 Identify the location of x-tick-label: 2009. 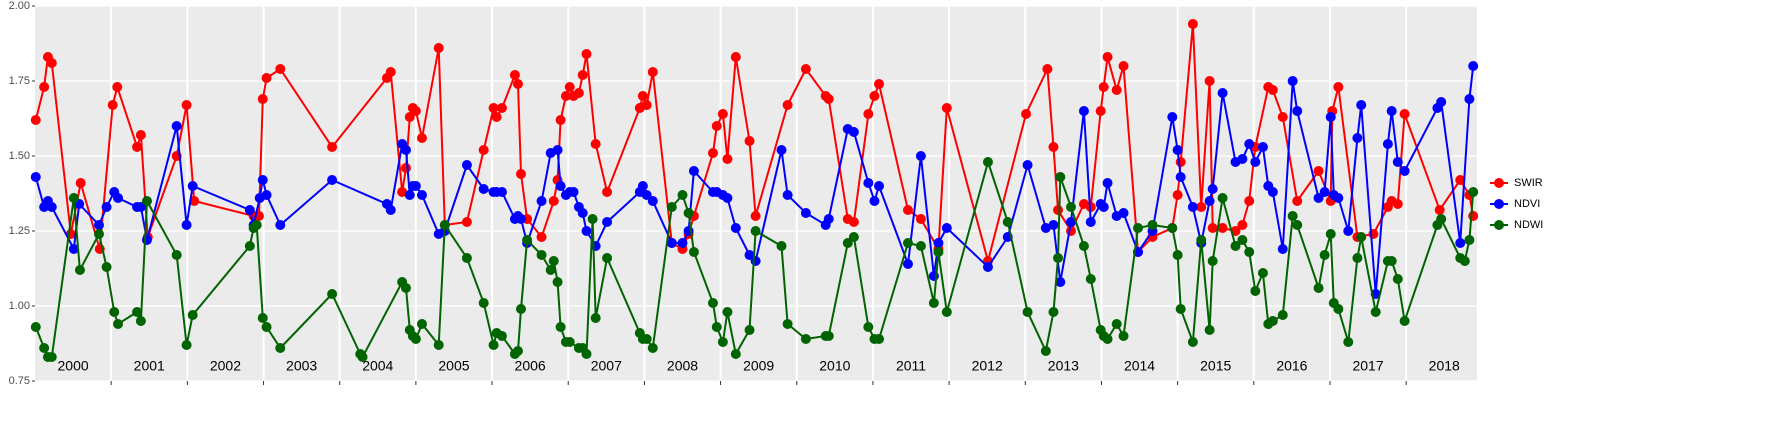
(758, 366).